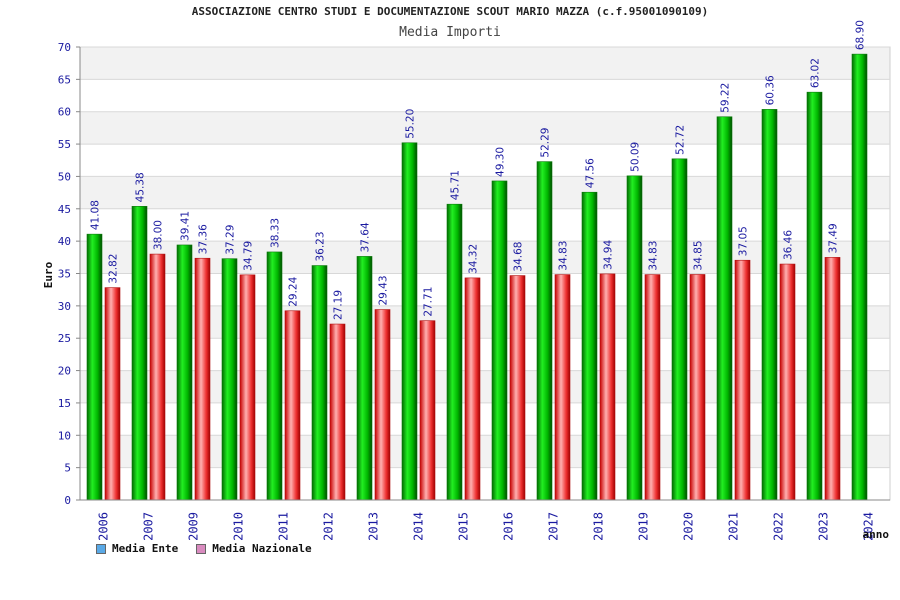 This screenshot has width=900, height=600. I want to click on bar-nazionale-2023, so click(832, 379).